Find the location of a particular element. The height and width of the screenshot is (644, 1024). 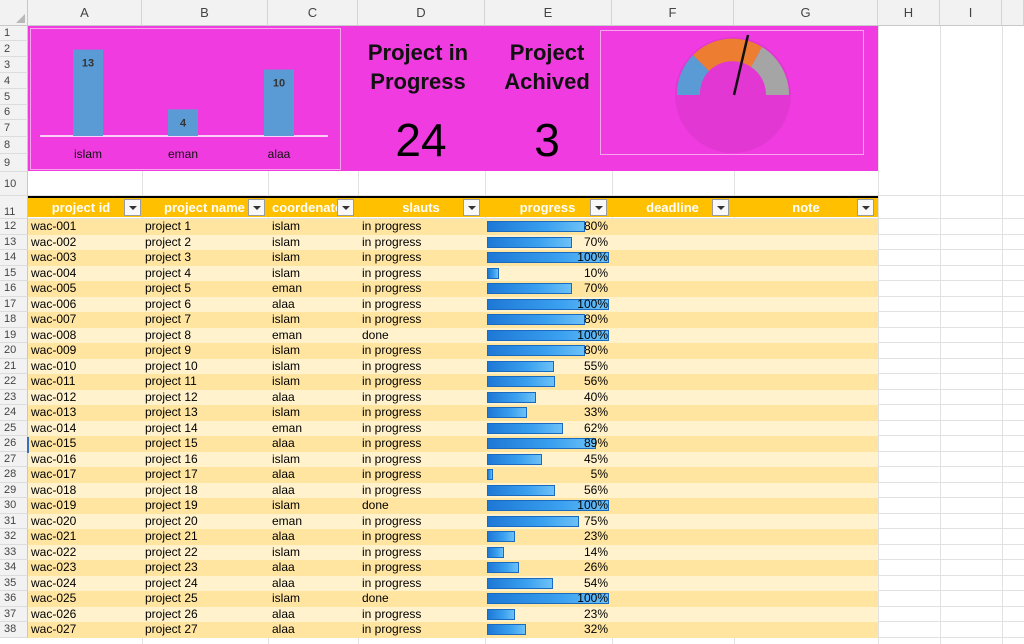

row-header-32: 32 is located at coordinates (14, 537).